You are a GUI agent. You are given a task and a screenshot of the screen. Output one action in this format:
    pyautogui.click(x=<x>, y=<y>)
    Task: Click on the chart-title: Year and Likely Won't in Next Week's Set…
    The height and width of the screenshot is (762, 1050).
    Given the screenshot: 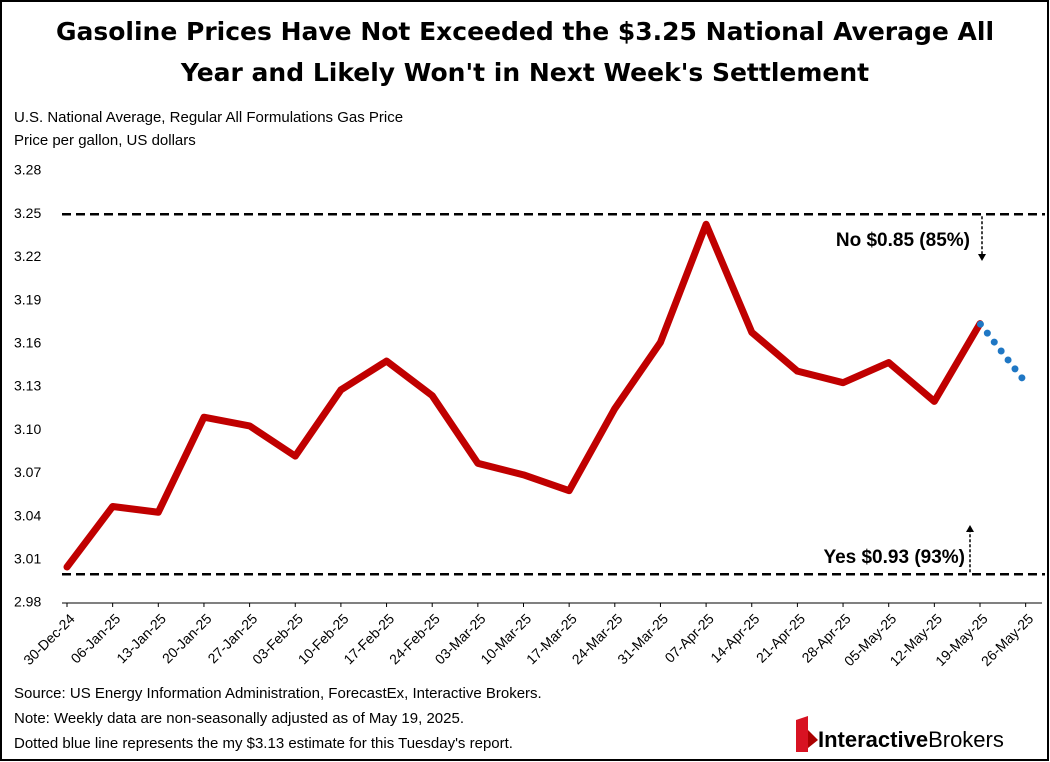 What is the action you would take?
    pyautogui.click(x=524, y=72)
    